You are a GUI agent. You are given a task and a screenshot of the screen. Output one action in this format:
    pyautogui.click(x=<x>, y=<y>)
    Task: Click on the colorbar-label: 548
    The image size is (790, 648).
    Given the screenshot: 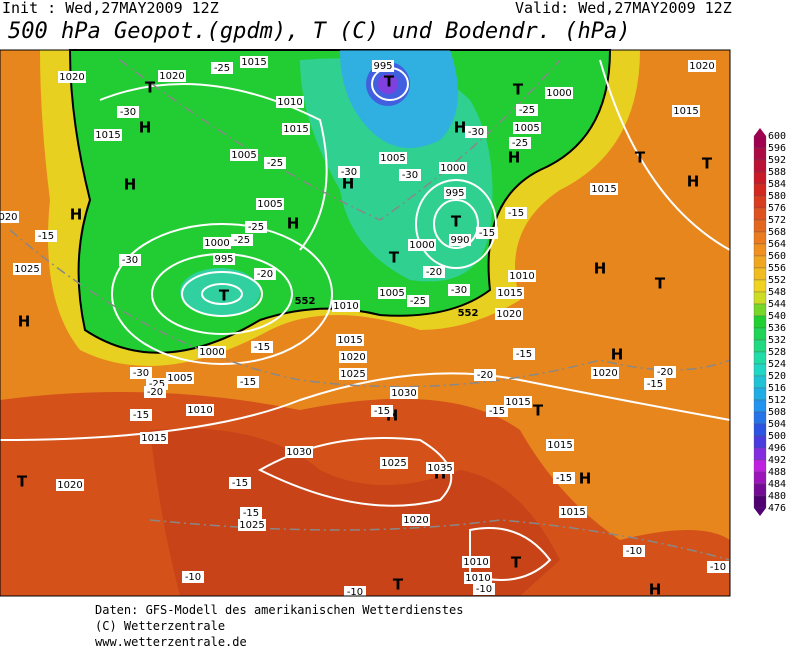 What is the action you would take?
    pyautogui.click(x=777, y=292)
    